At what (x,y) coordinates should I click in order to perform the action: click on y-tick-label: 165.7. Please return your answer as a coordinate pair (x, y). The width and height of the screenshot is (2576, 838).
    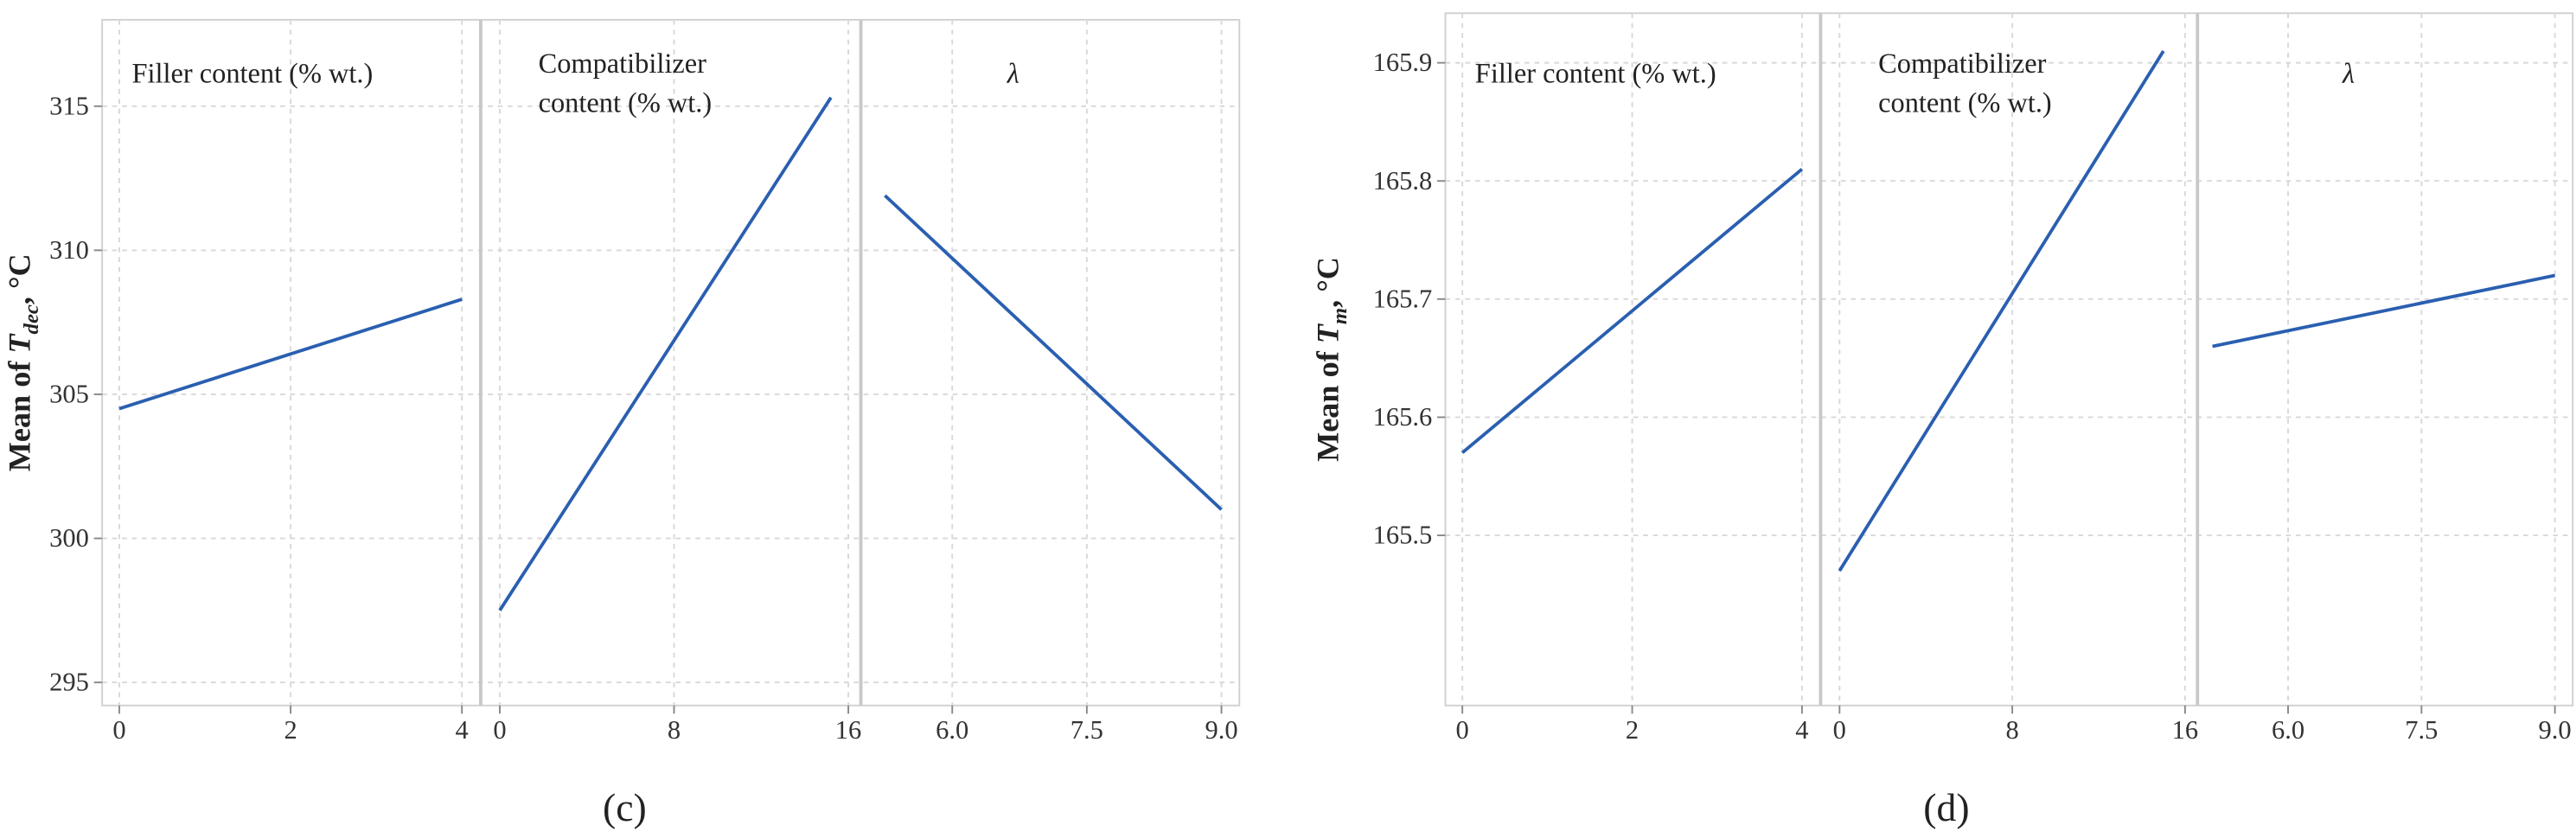
    Looking at the image, I should click on (1403, 298).